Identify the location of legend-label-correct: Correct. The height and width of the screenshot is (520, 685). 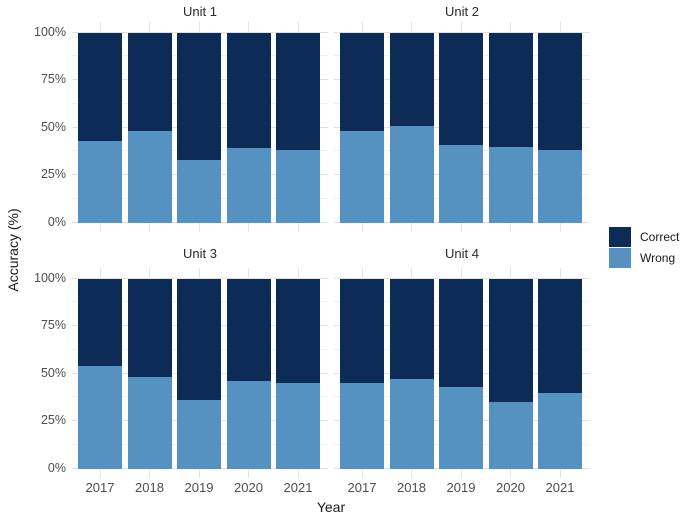
(660, 237).